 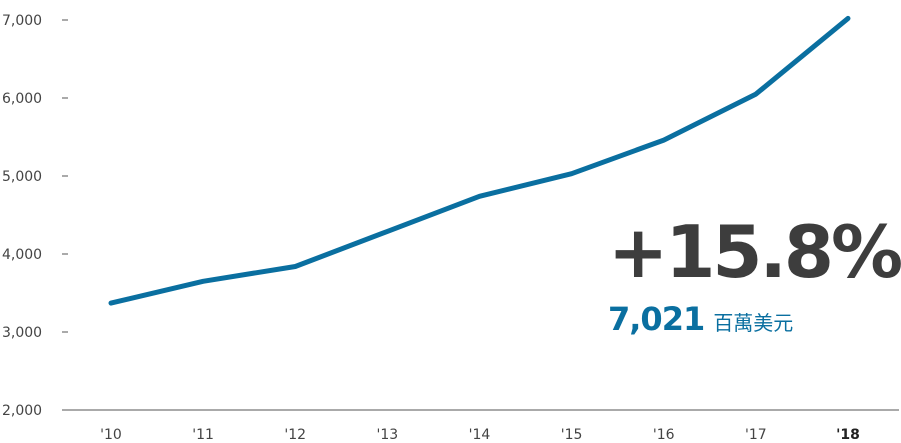 I want to click on callout: +15.8% 7,021 百萬美元, so click(x=754, y=274).